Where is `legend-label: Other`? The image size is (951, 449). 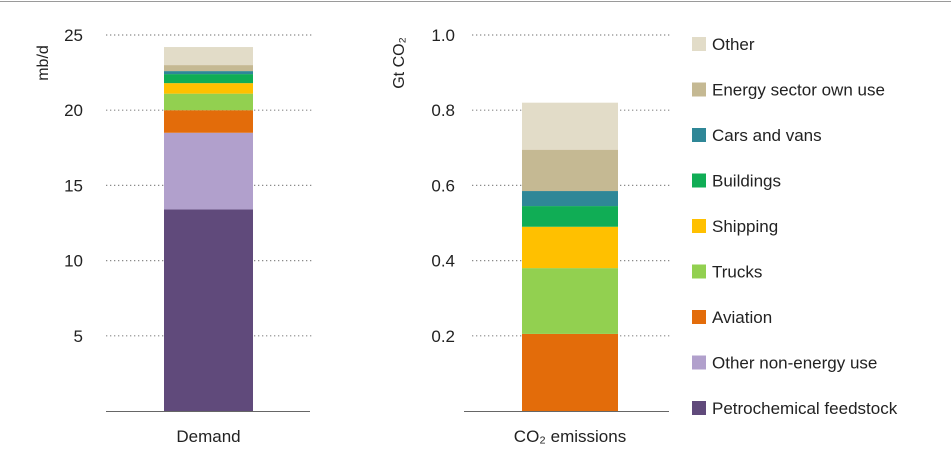
legend-label: Other is located at coordinates (733, 44).